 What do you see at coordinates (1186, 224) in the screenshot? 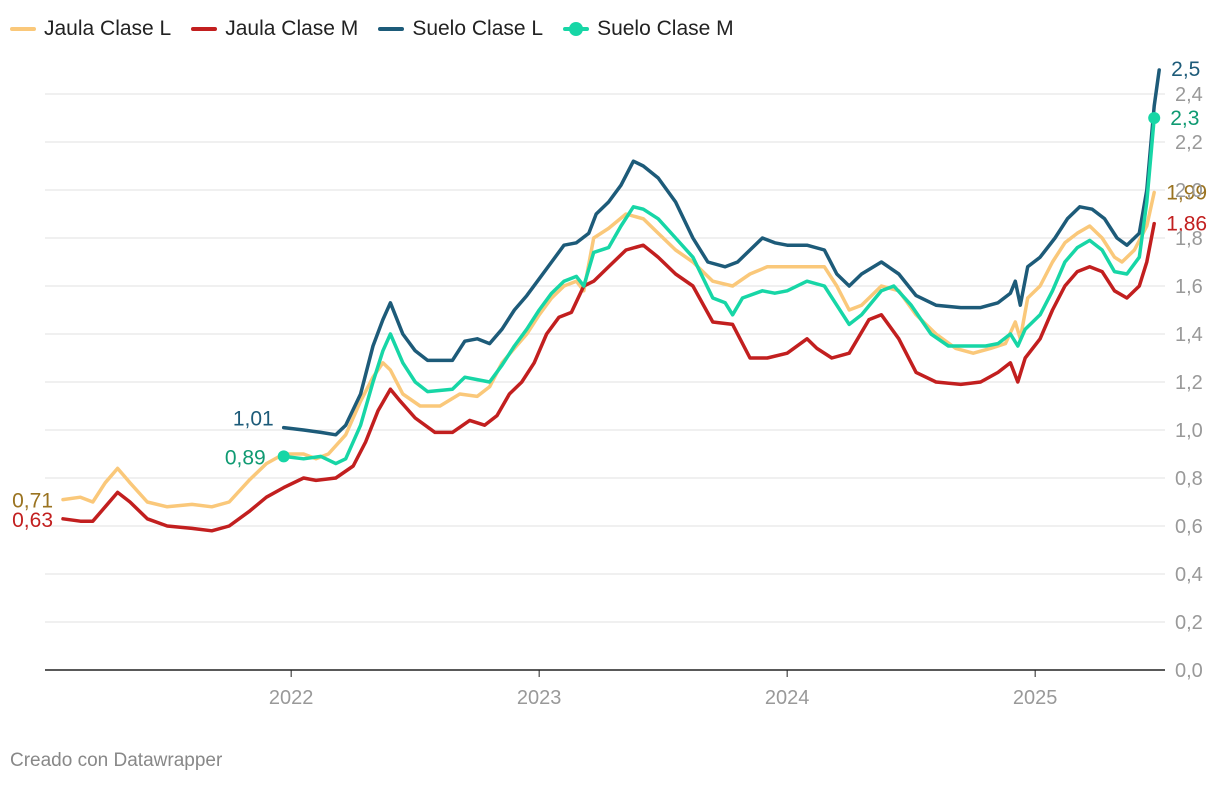
I see `series-end-label: 1,86` at bounding box center [1186, 224].